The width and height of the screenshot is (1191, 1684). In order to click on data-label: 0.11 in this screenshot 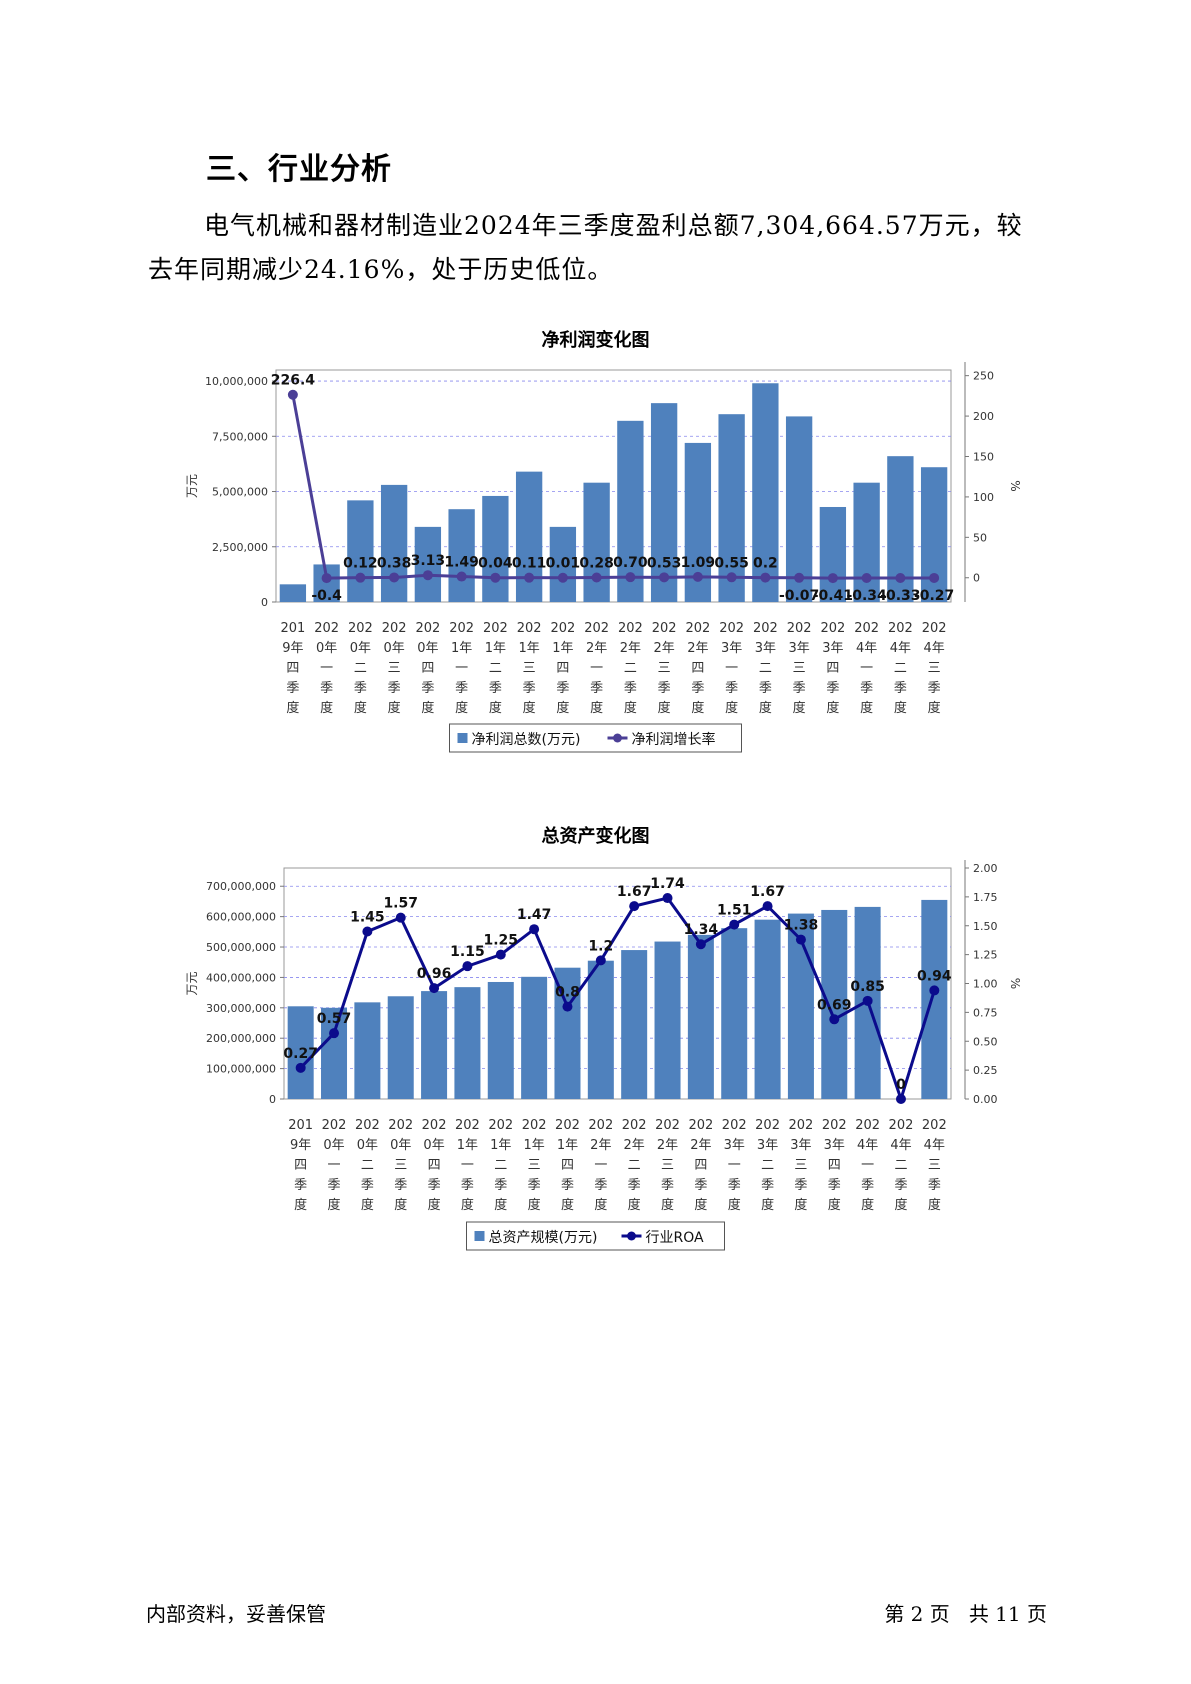, I will do `click(529, 564)`.